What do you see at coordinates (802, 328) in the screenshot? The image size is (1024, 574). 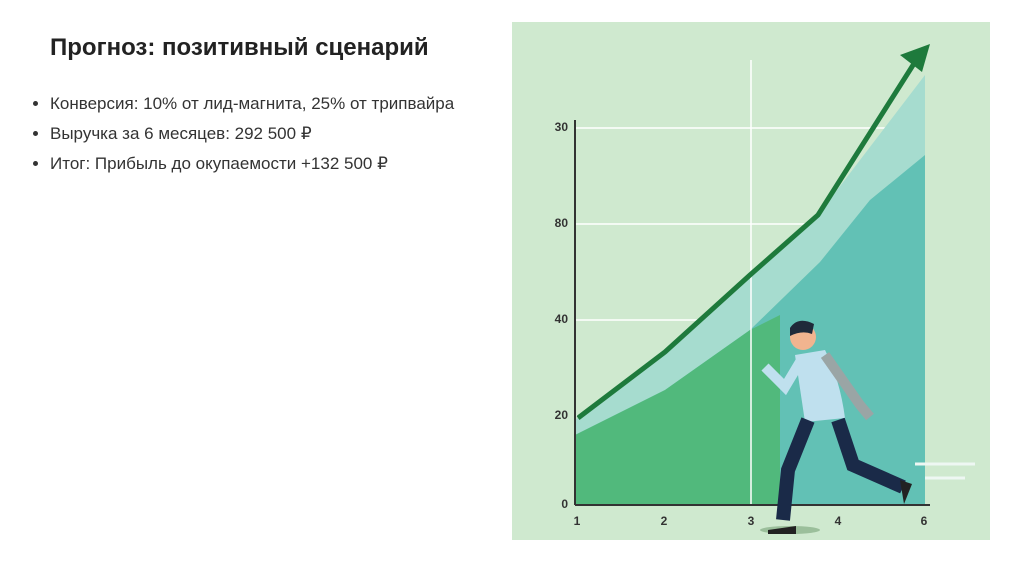 I see `hair` at bounding box center [802, 328].